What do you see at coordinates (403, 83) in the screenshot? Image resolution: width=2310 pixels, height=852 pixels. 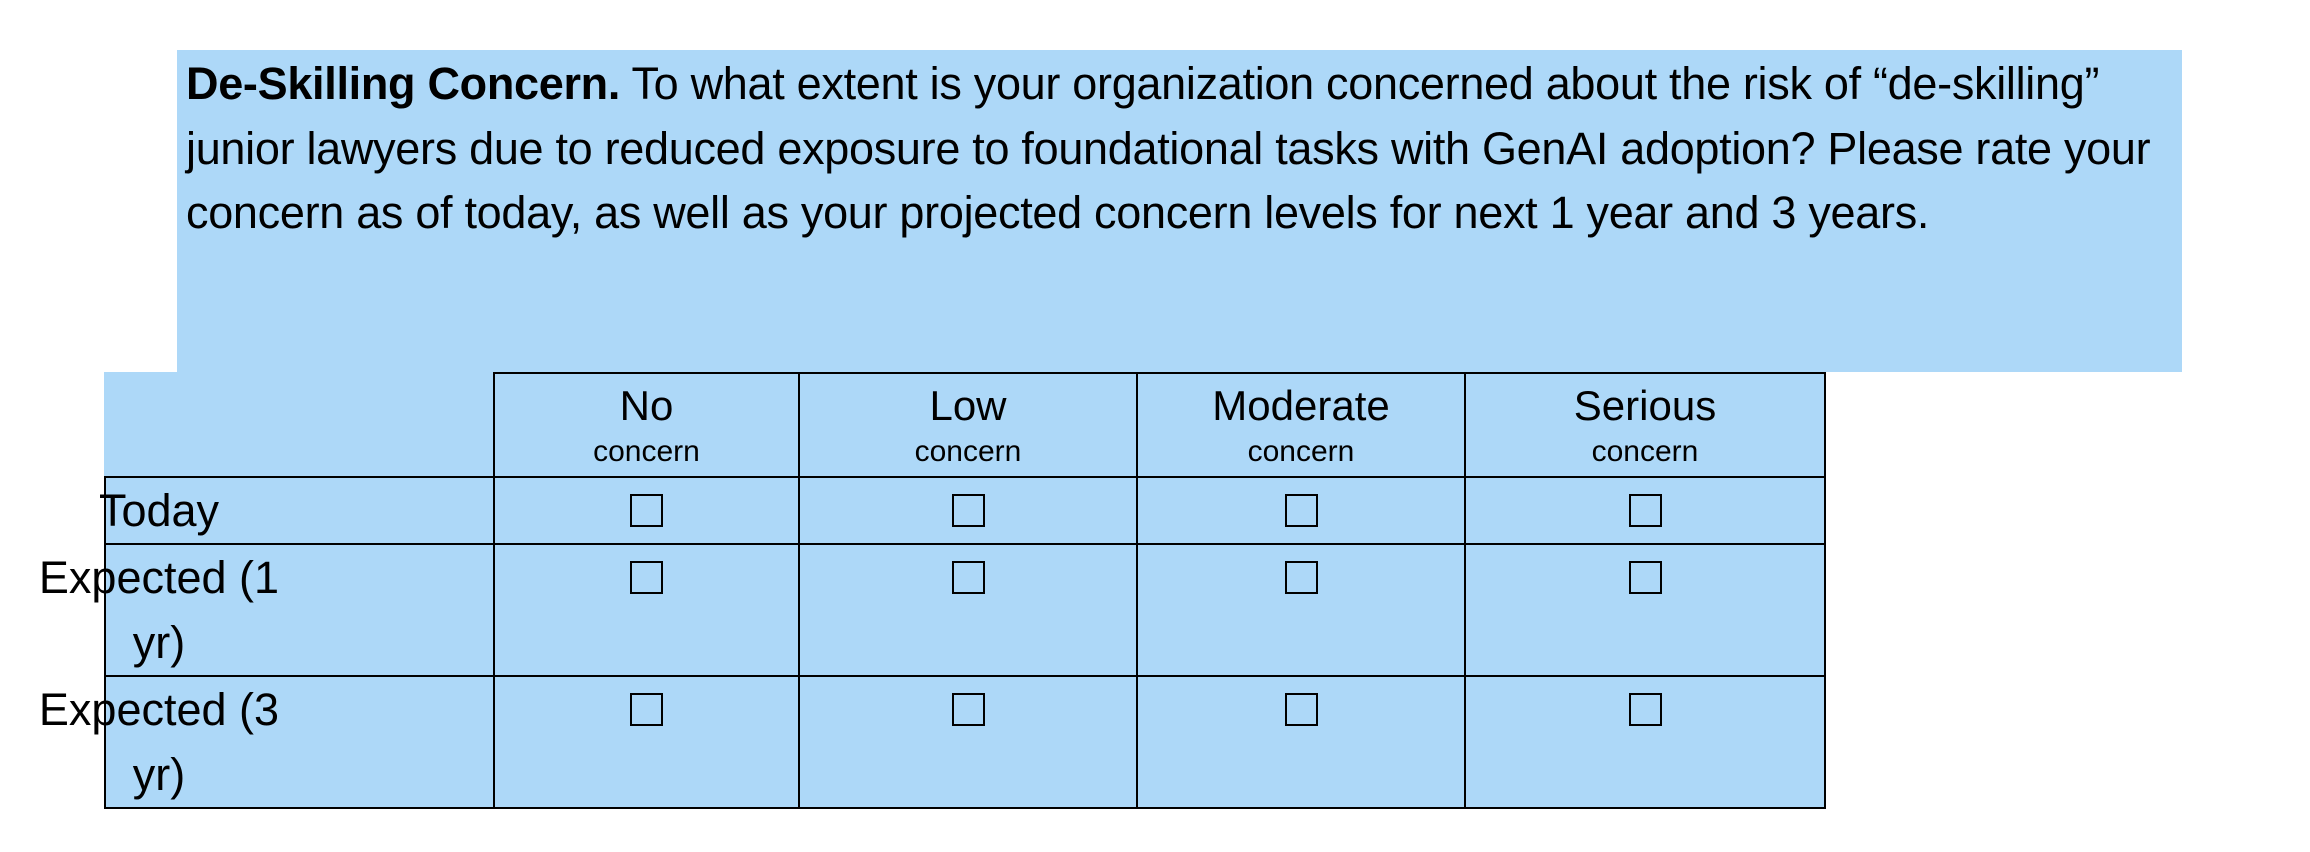 I see `question-title: De-Skilling Concern.` at bounding box center [403, 83].